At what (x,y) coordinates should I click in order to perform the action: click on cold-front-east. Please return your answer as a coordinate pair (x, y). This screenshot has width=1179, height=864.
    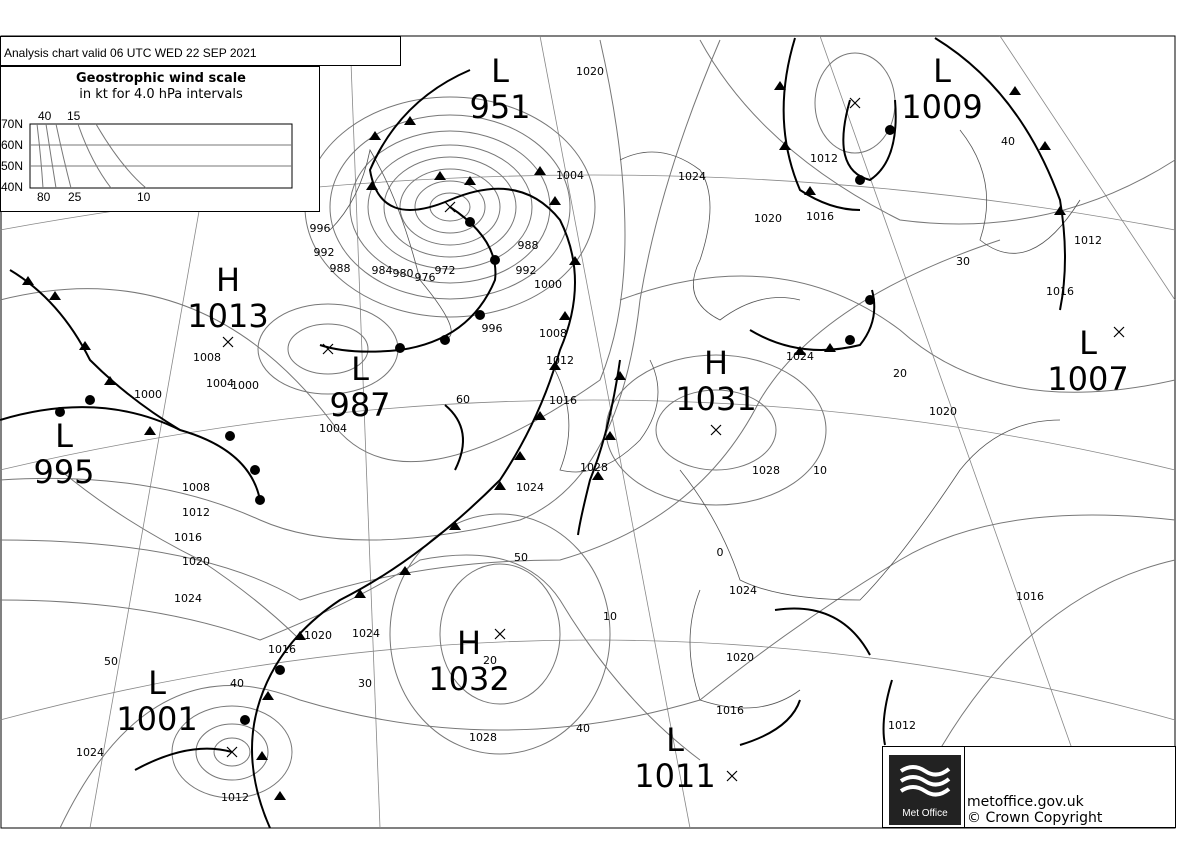
    Looking at the image, I should click on (1000, 174).